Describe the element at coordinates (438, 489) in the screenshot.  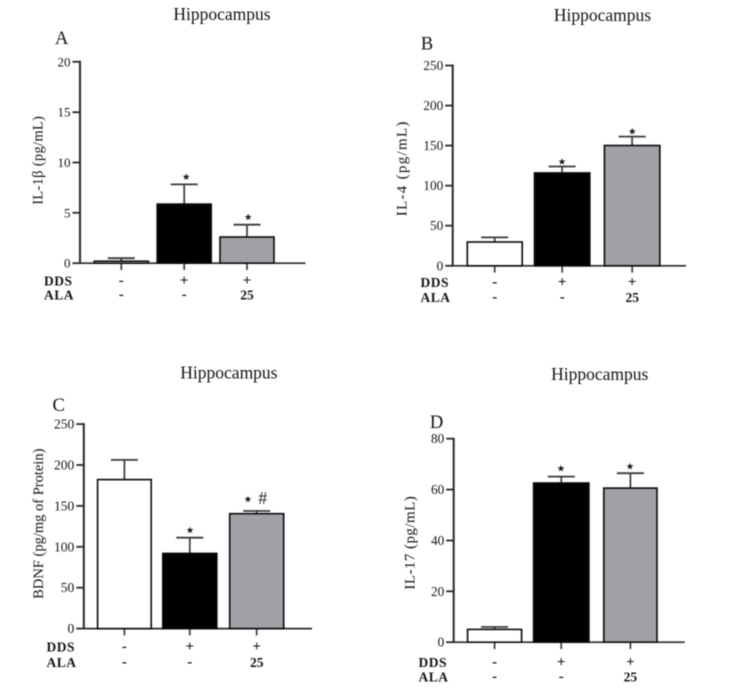
I see `svg-text: 60` at that location.